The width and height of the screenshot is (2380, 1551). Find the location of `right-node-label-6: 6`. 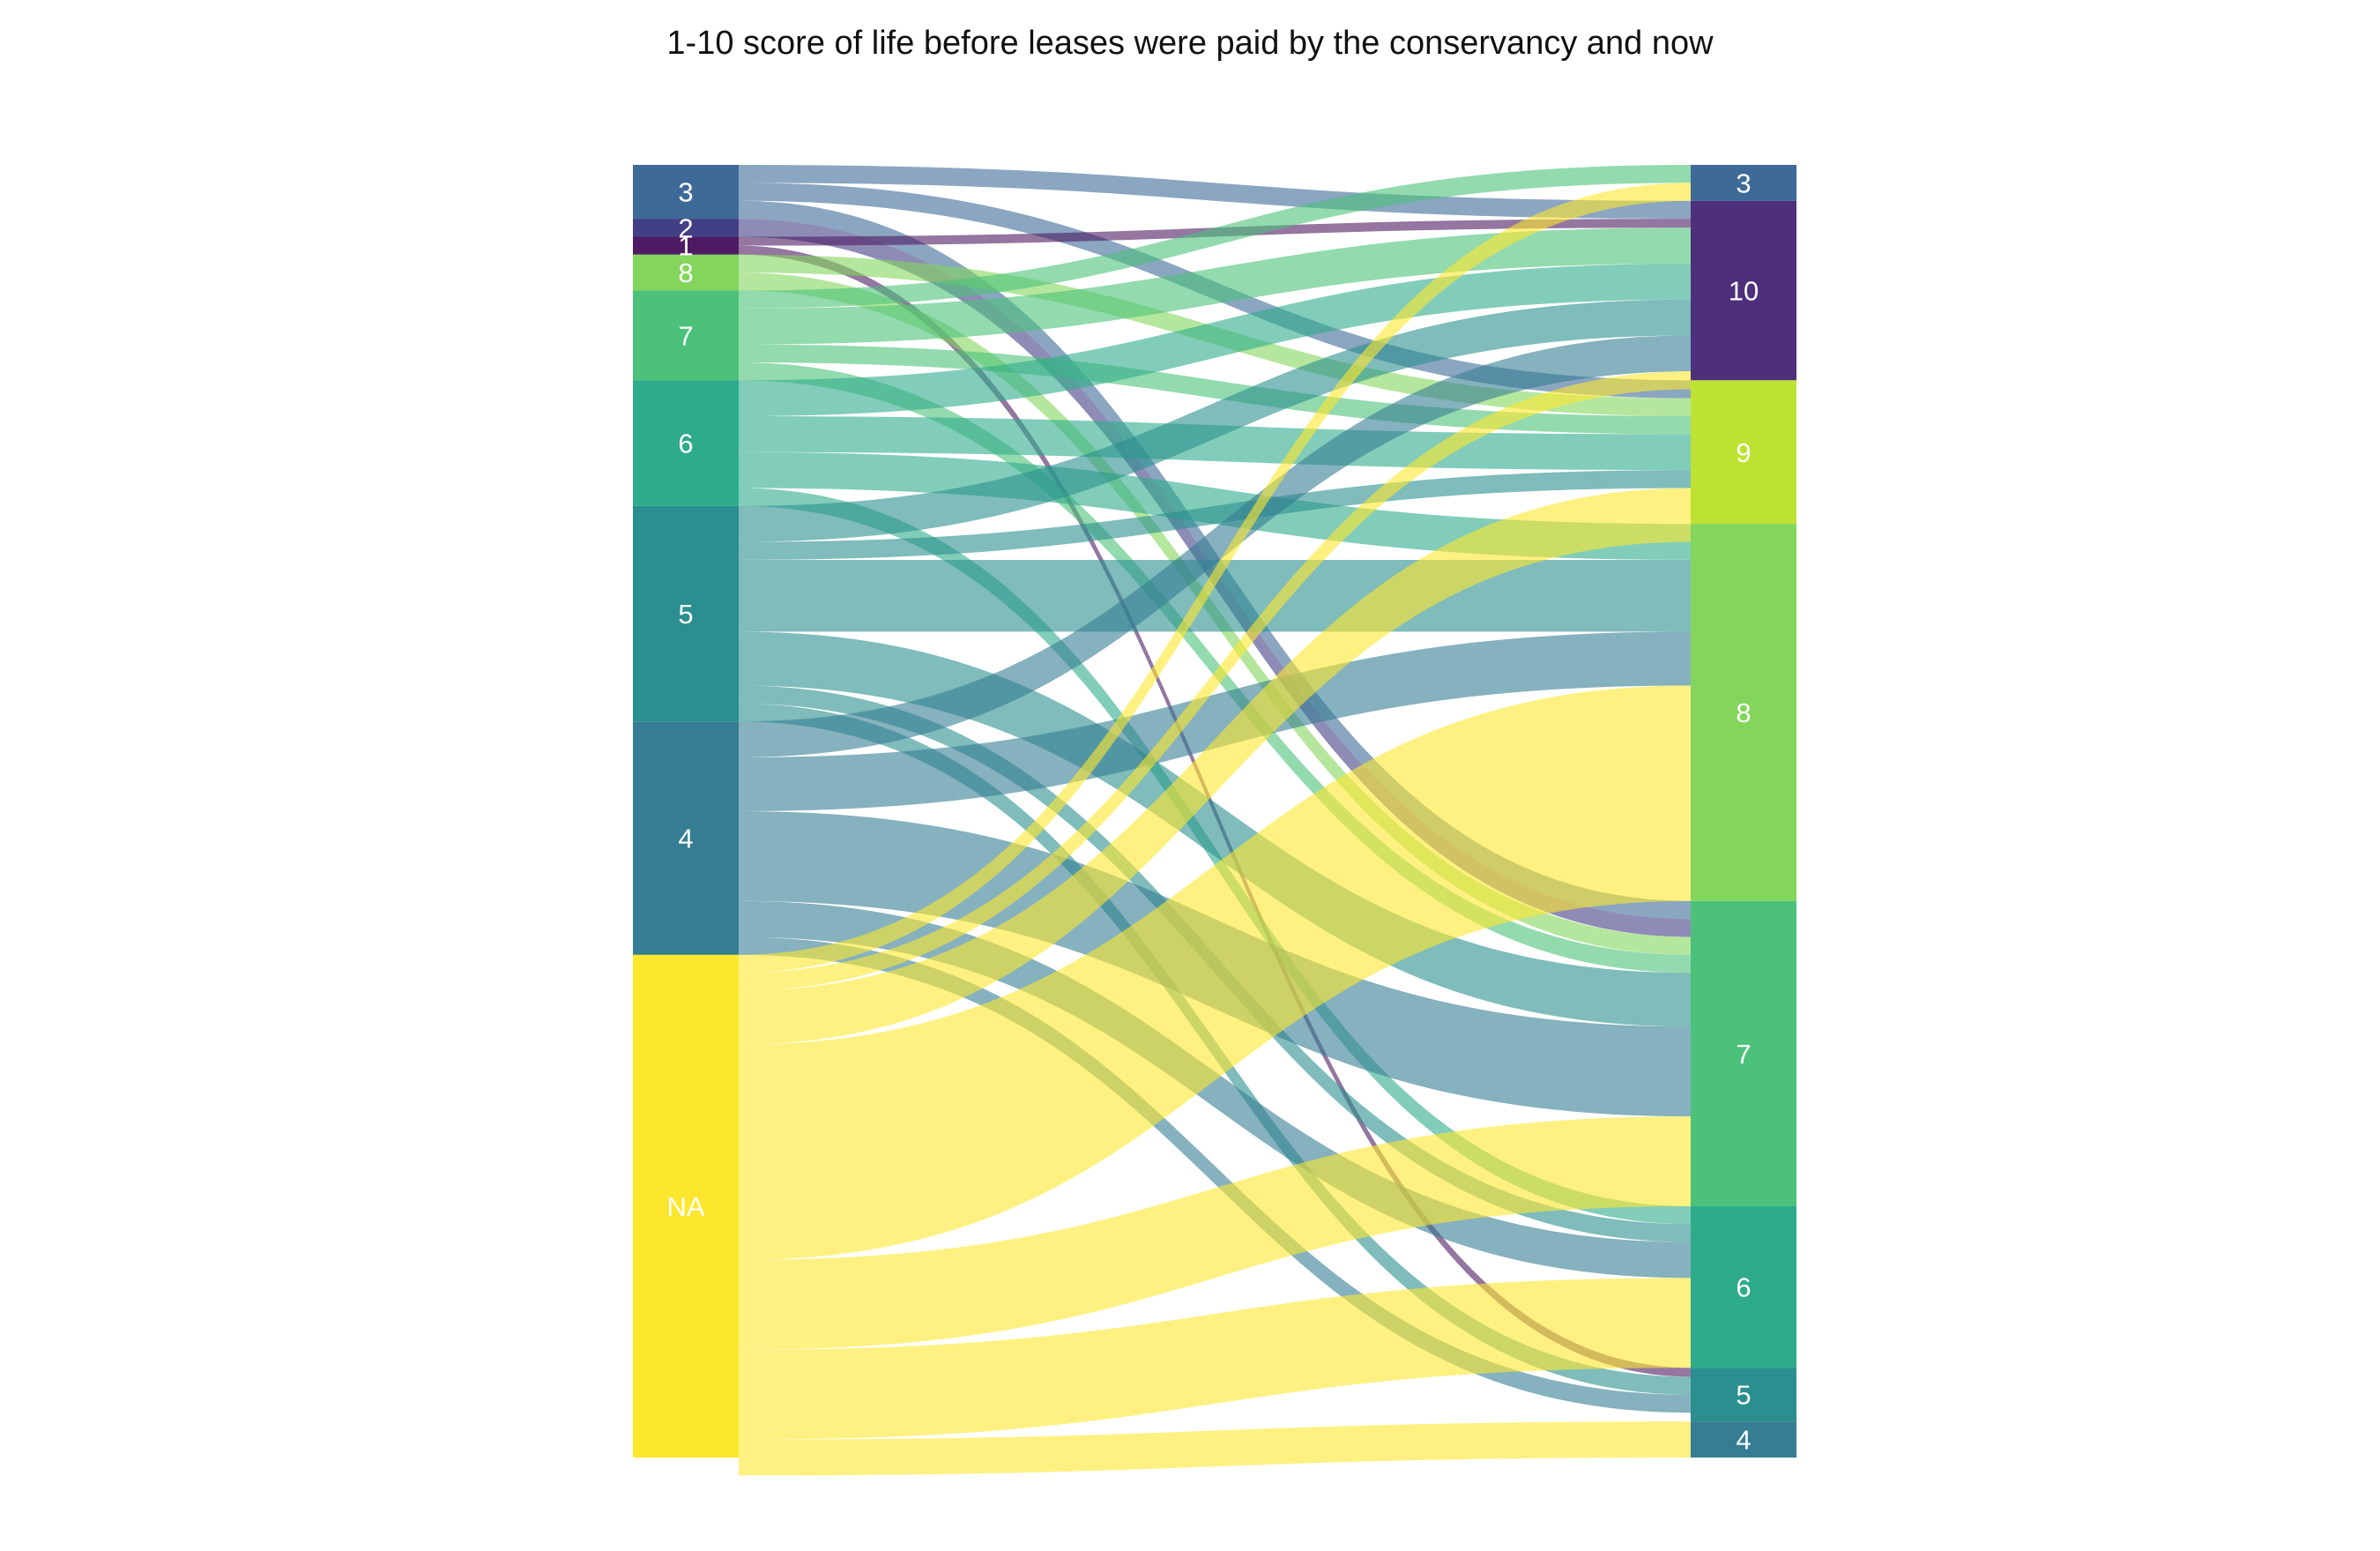

right-node-label-6: 6 is located at coordinates (1743, 1287).